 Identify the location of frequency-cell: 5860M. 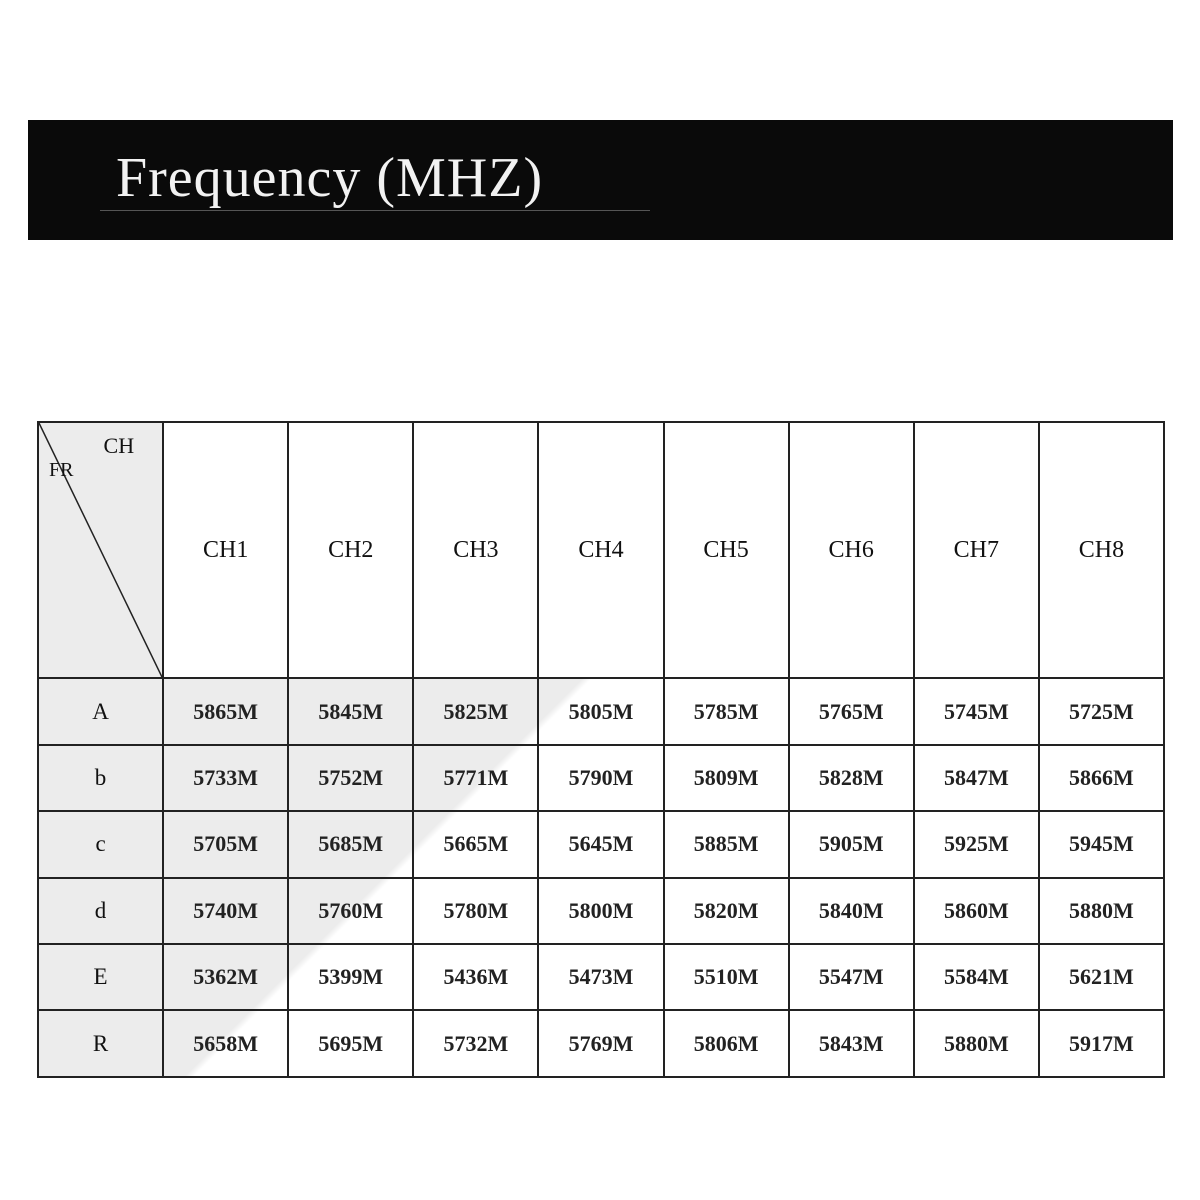
(976, 911).